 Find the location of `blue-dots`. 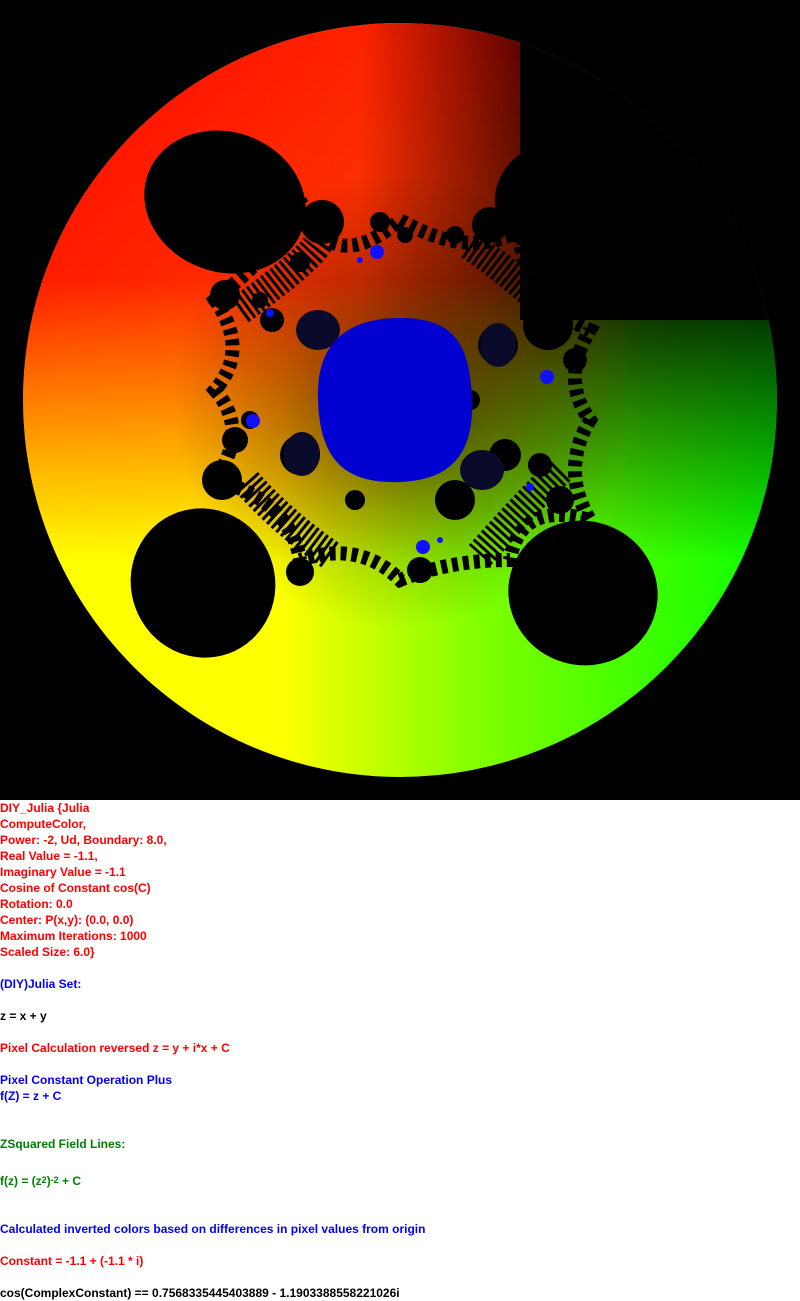

blue-dots is located at coordinates (400, 399).